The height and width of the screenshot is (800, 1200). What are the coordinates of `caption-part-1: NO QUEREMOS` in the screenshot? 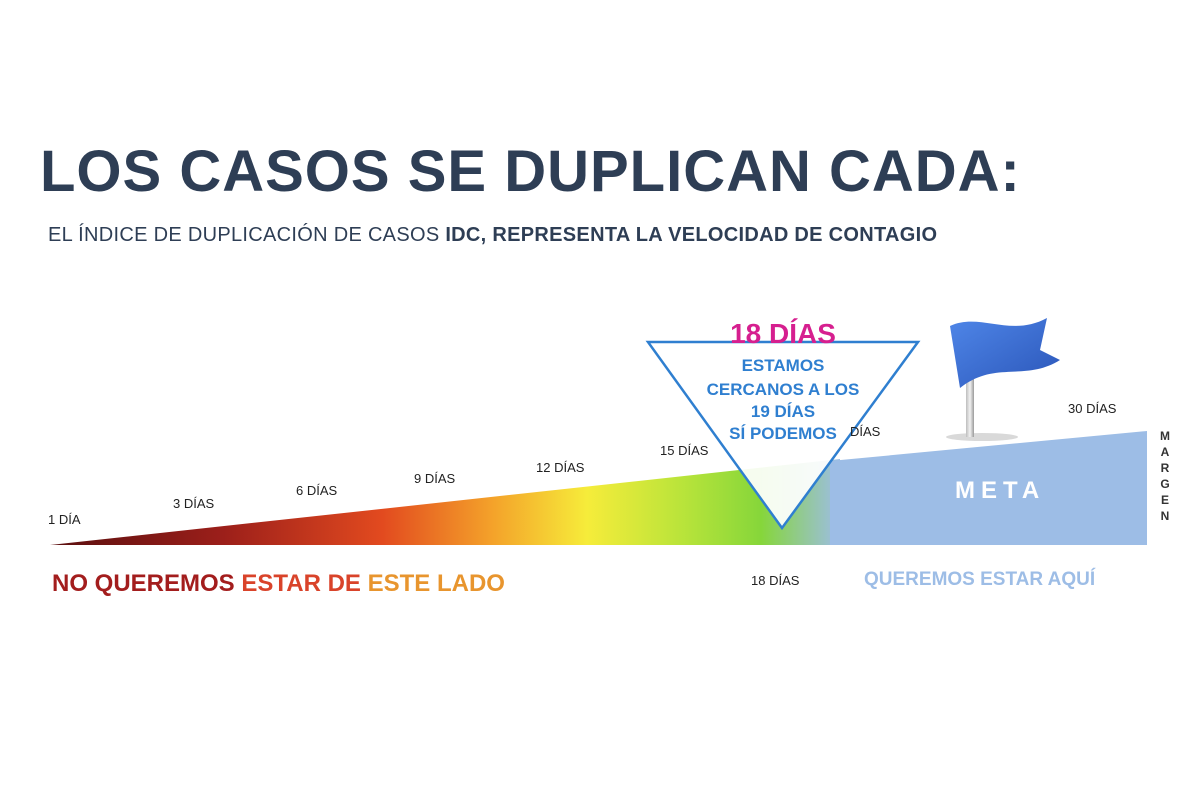 It's located at (147, 583).